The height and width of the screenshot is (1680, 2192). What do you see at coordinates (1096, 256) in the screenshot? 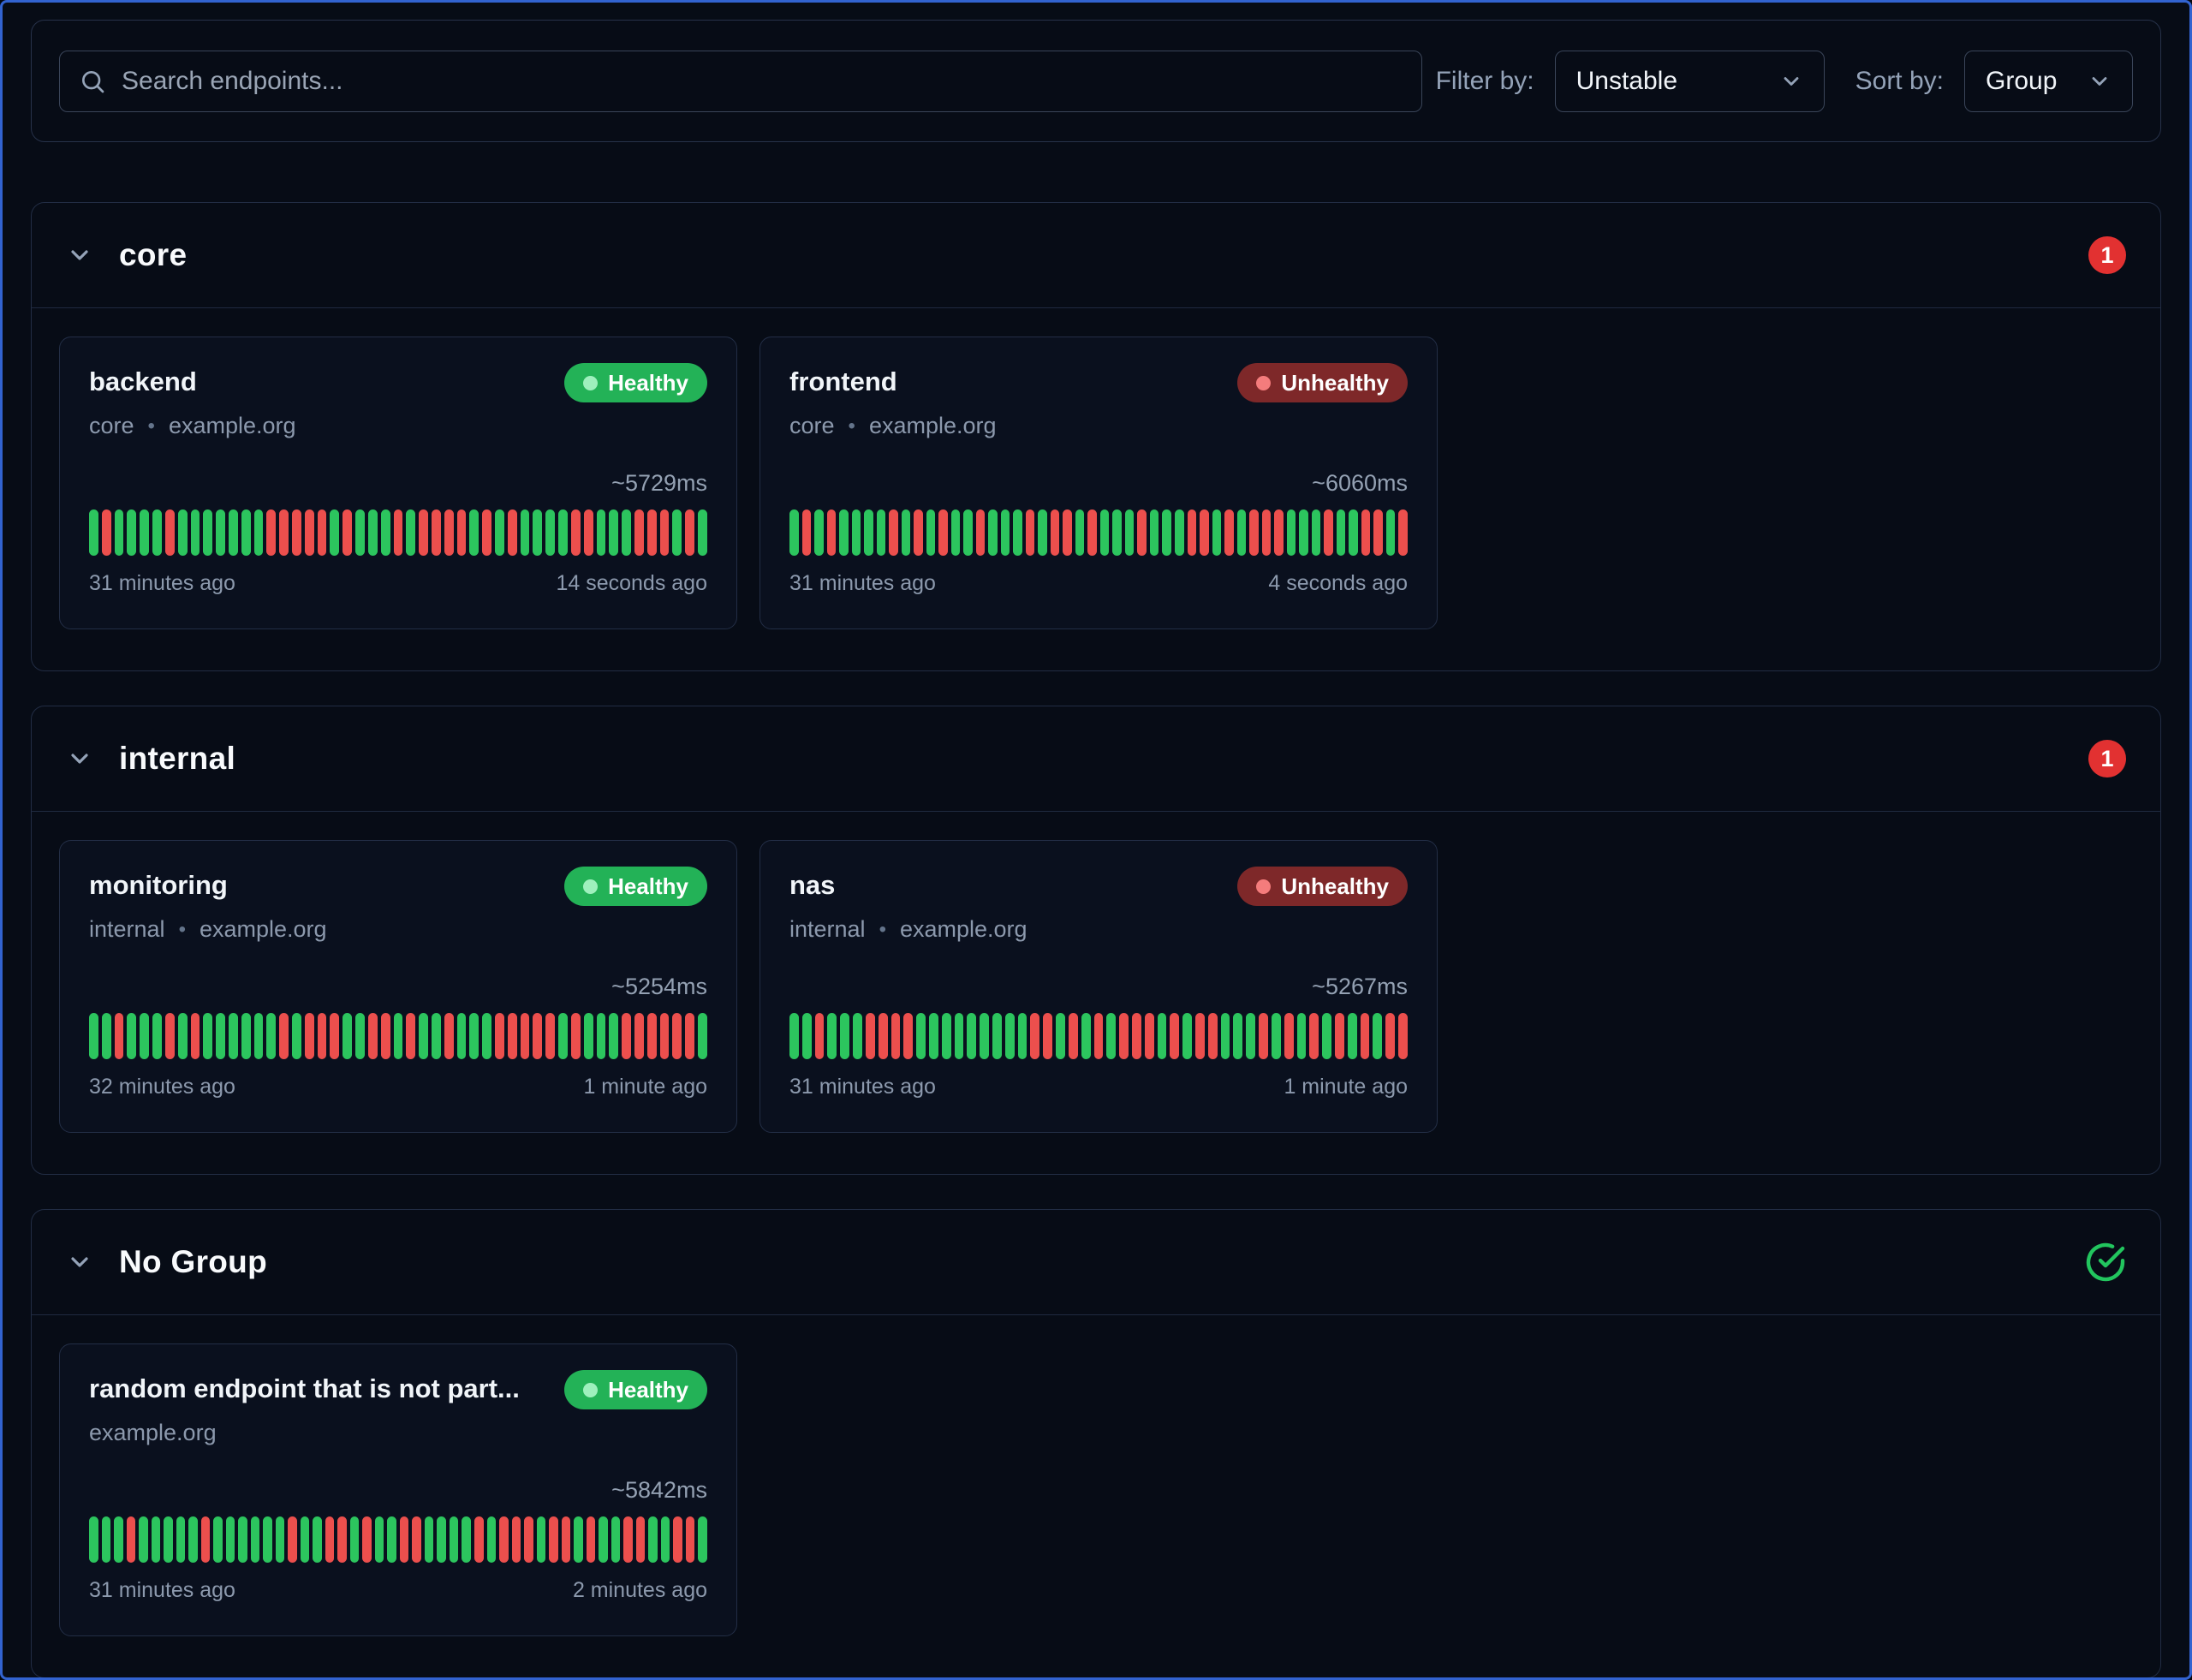
I see `group-header: core 1` at bounding box center [1096, 256].